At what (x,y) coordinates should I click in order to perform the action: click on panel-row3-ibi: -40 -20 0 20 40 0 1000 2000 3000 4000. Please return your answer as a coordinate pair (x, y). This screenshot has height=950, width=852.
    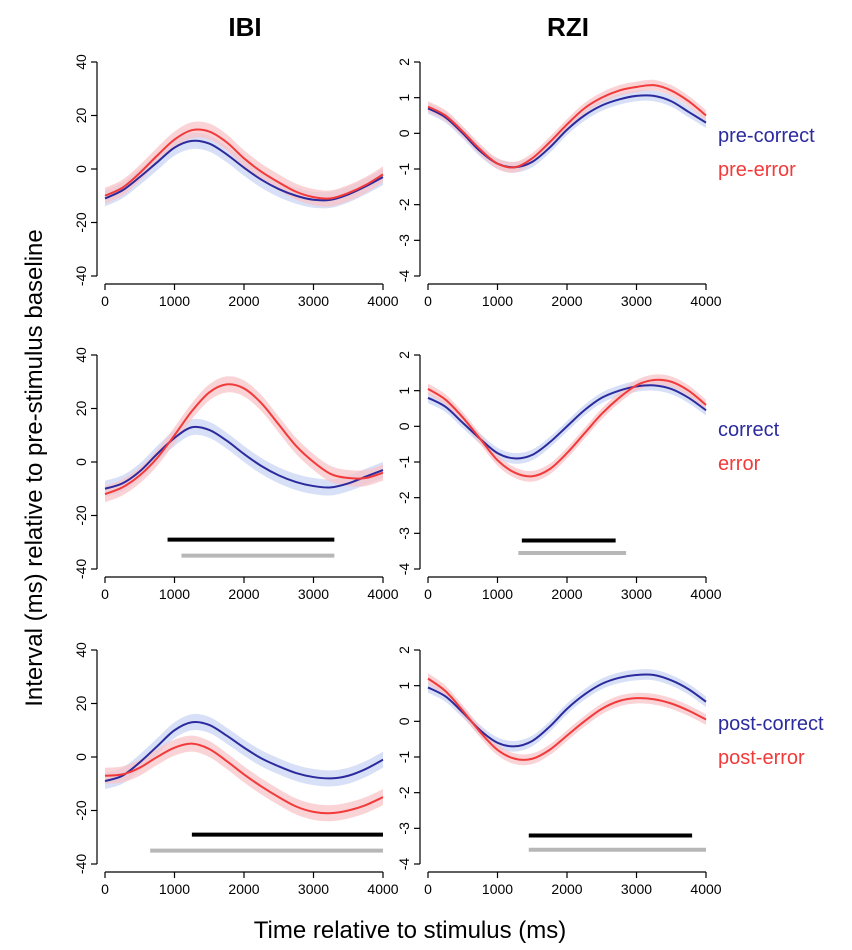
    Looking at the image, I should click on (236, 769).